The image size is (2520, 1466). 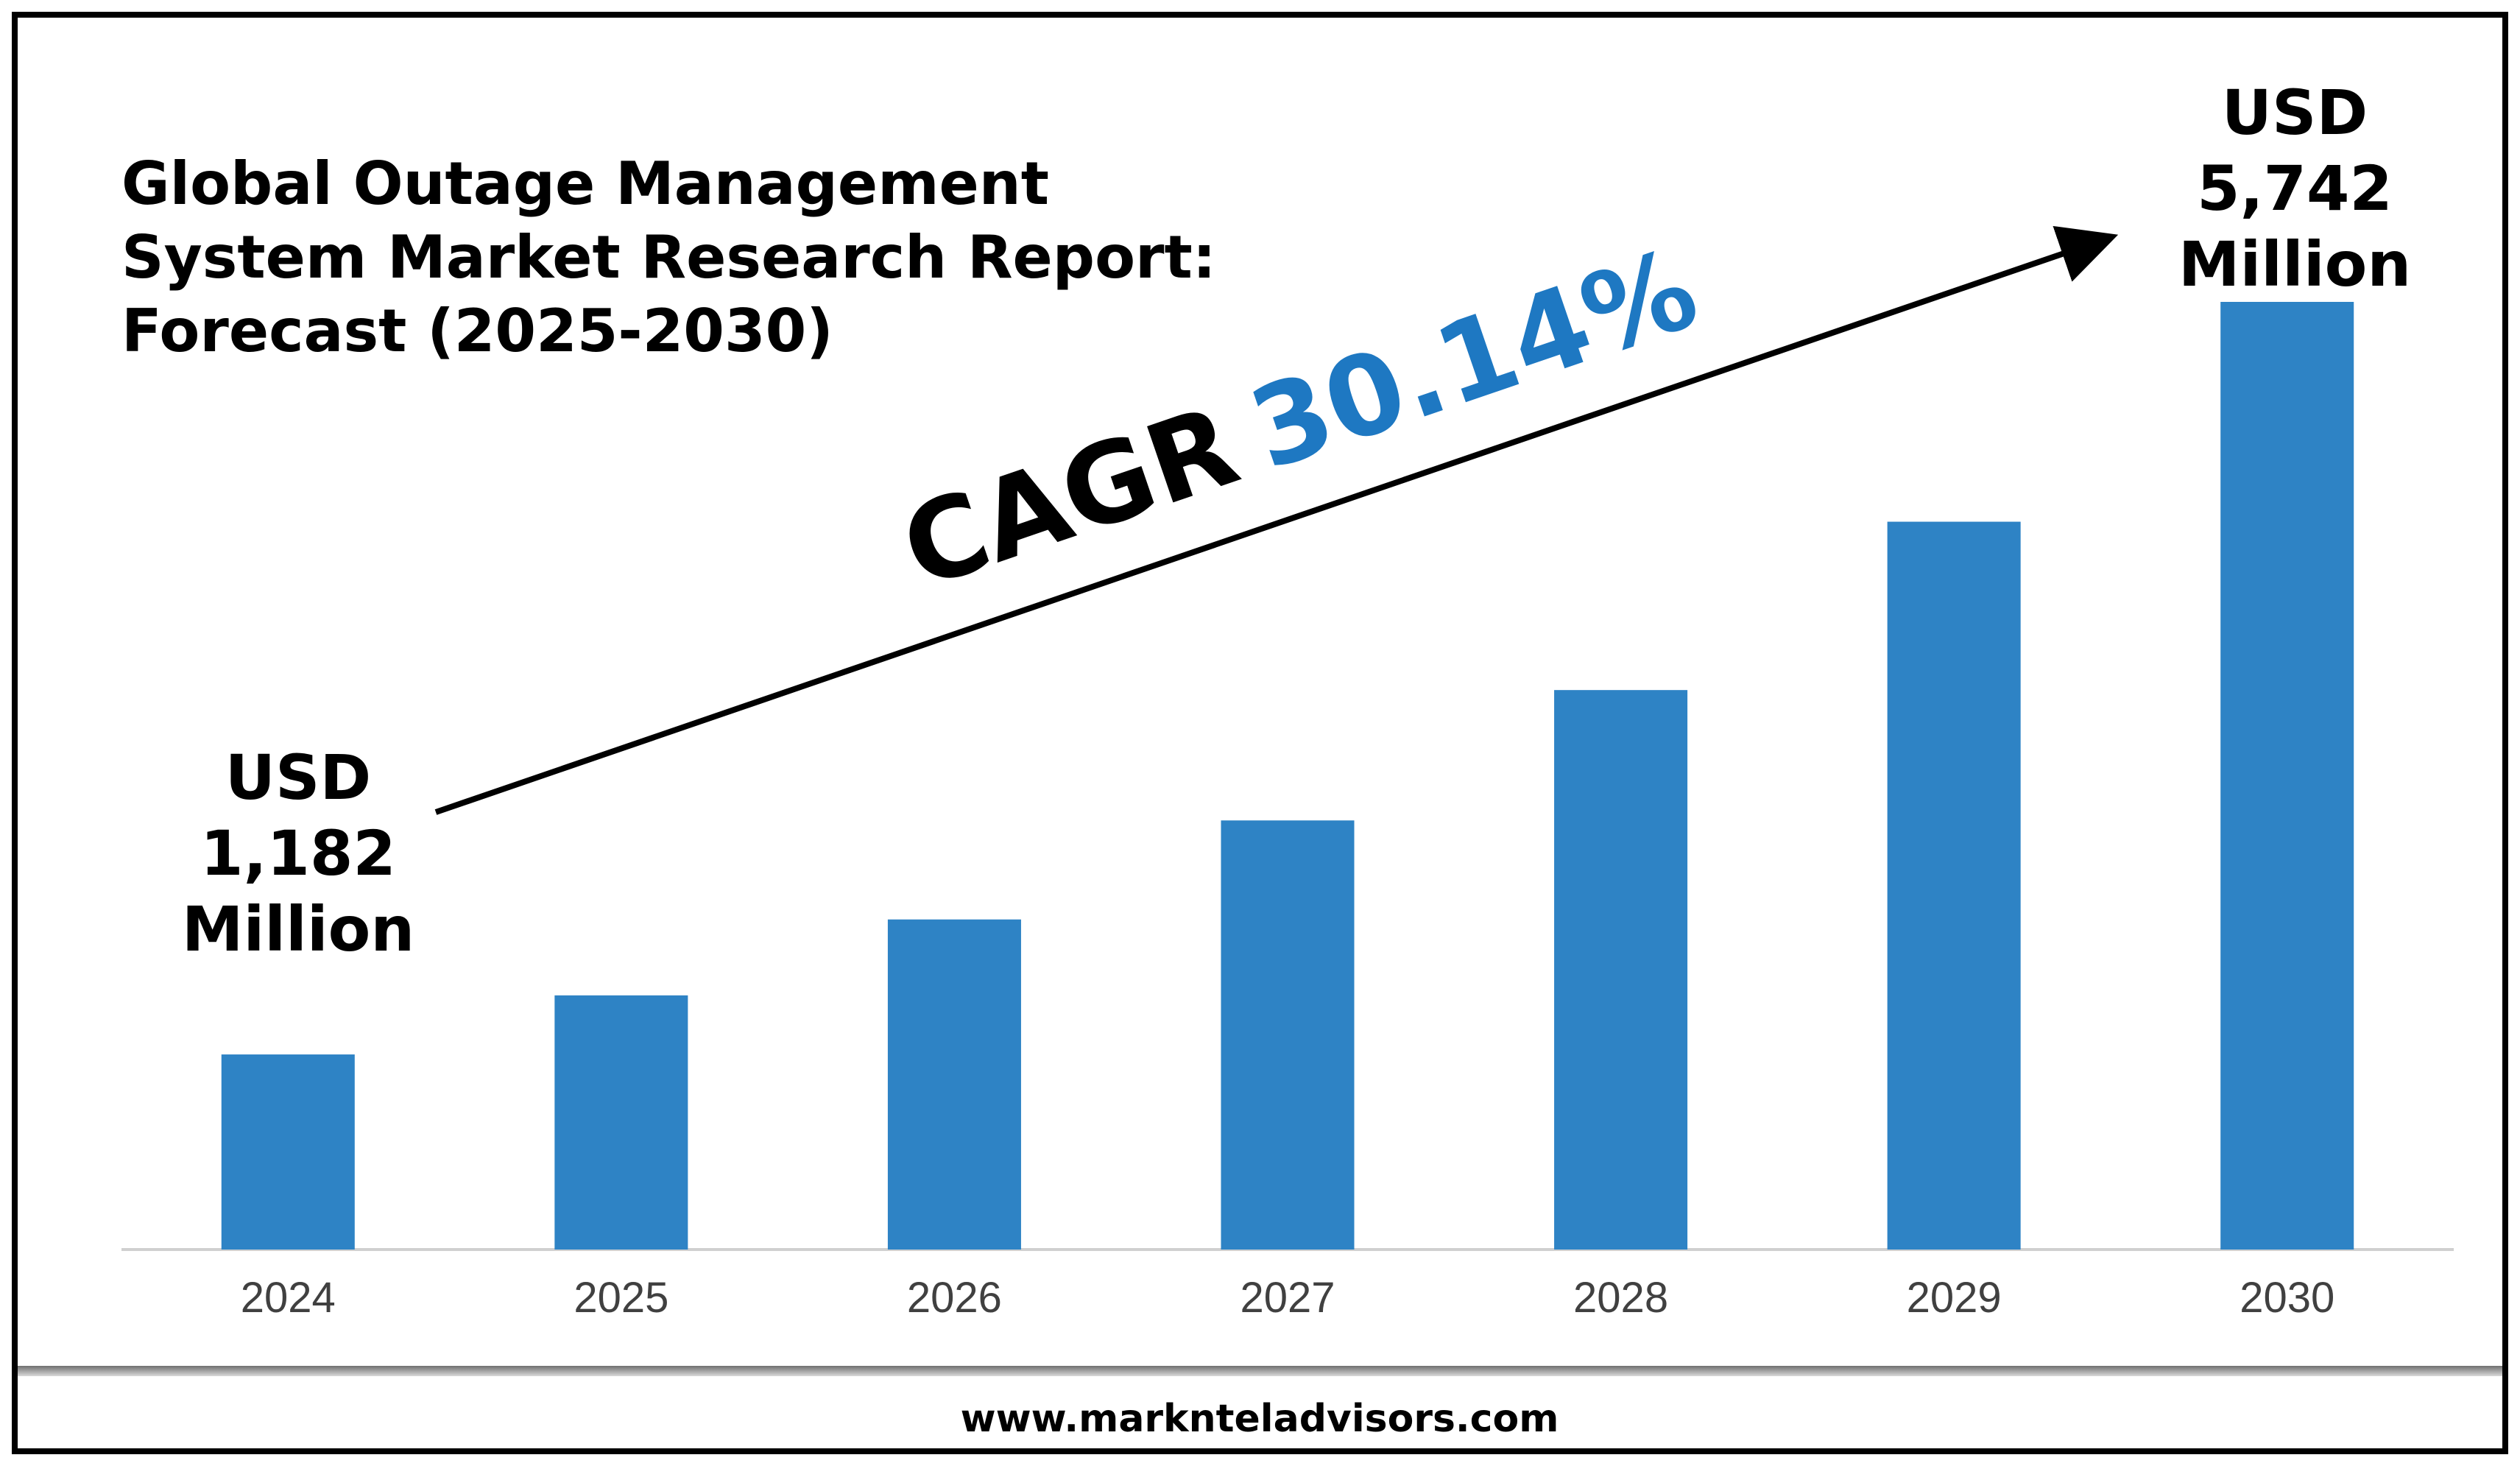 What do you see at coordinates (477, 331) in the screenshot?
I see `chart-title-line-3: Forecast (2025-2030)` at bounding box center [477, 331].